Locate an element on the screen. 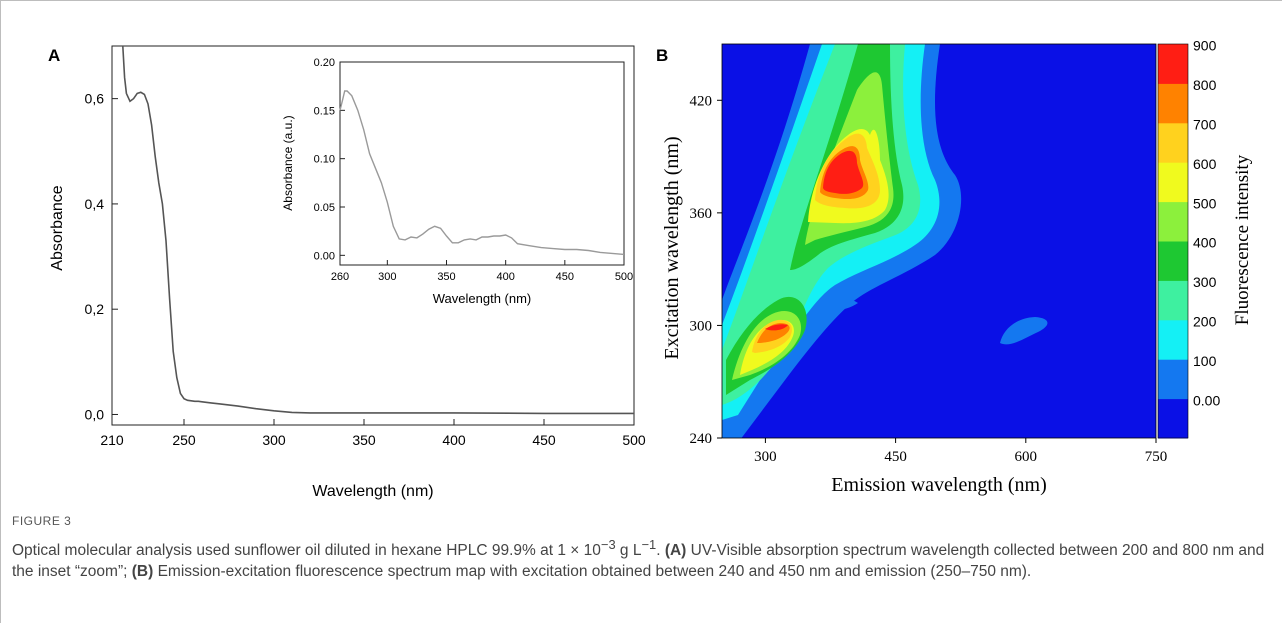 This screenshot has height=623, width=1282. caption-exponent-concentration: −3 is located at coordinates (608, 544).